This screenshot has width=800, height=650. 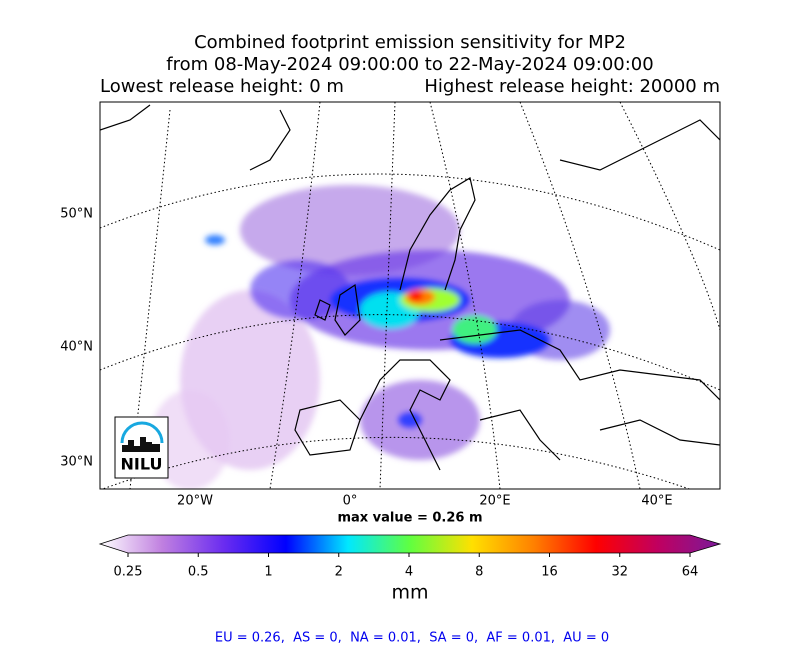 I want to click on colorbar: 0.25 0.5 1 2 4 8 16 32 64, so click(x=410, y=557).